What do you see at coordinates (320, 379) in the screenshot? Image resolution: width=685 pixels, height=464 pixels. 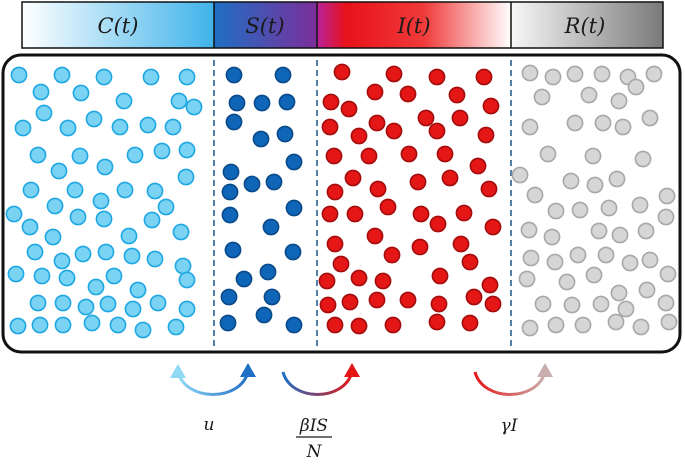 I see `transition-arrow-s-to-i` at bounding box center [320, 379].